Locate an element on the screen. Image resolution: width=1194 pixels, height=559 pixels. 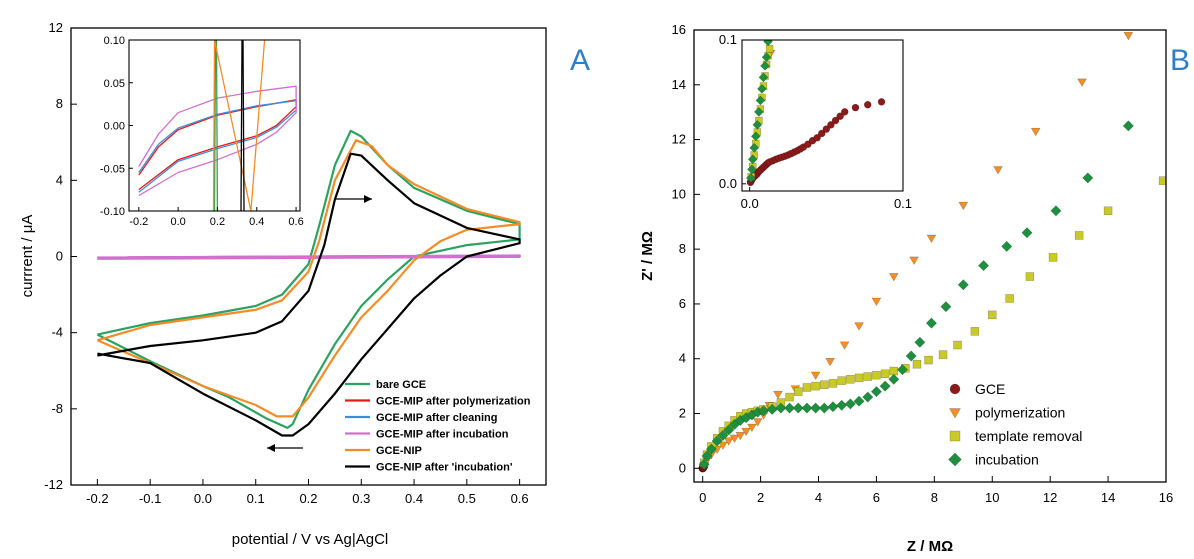
cv-y-axis-title-unit: μA is located at coordinates (27, 224).